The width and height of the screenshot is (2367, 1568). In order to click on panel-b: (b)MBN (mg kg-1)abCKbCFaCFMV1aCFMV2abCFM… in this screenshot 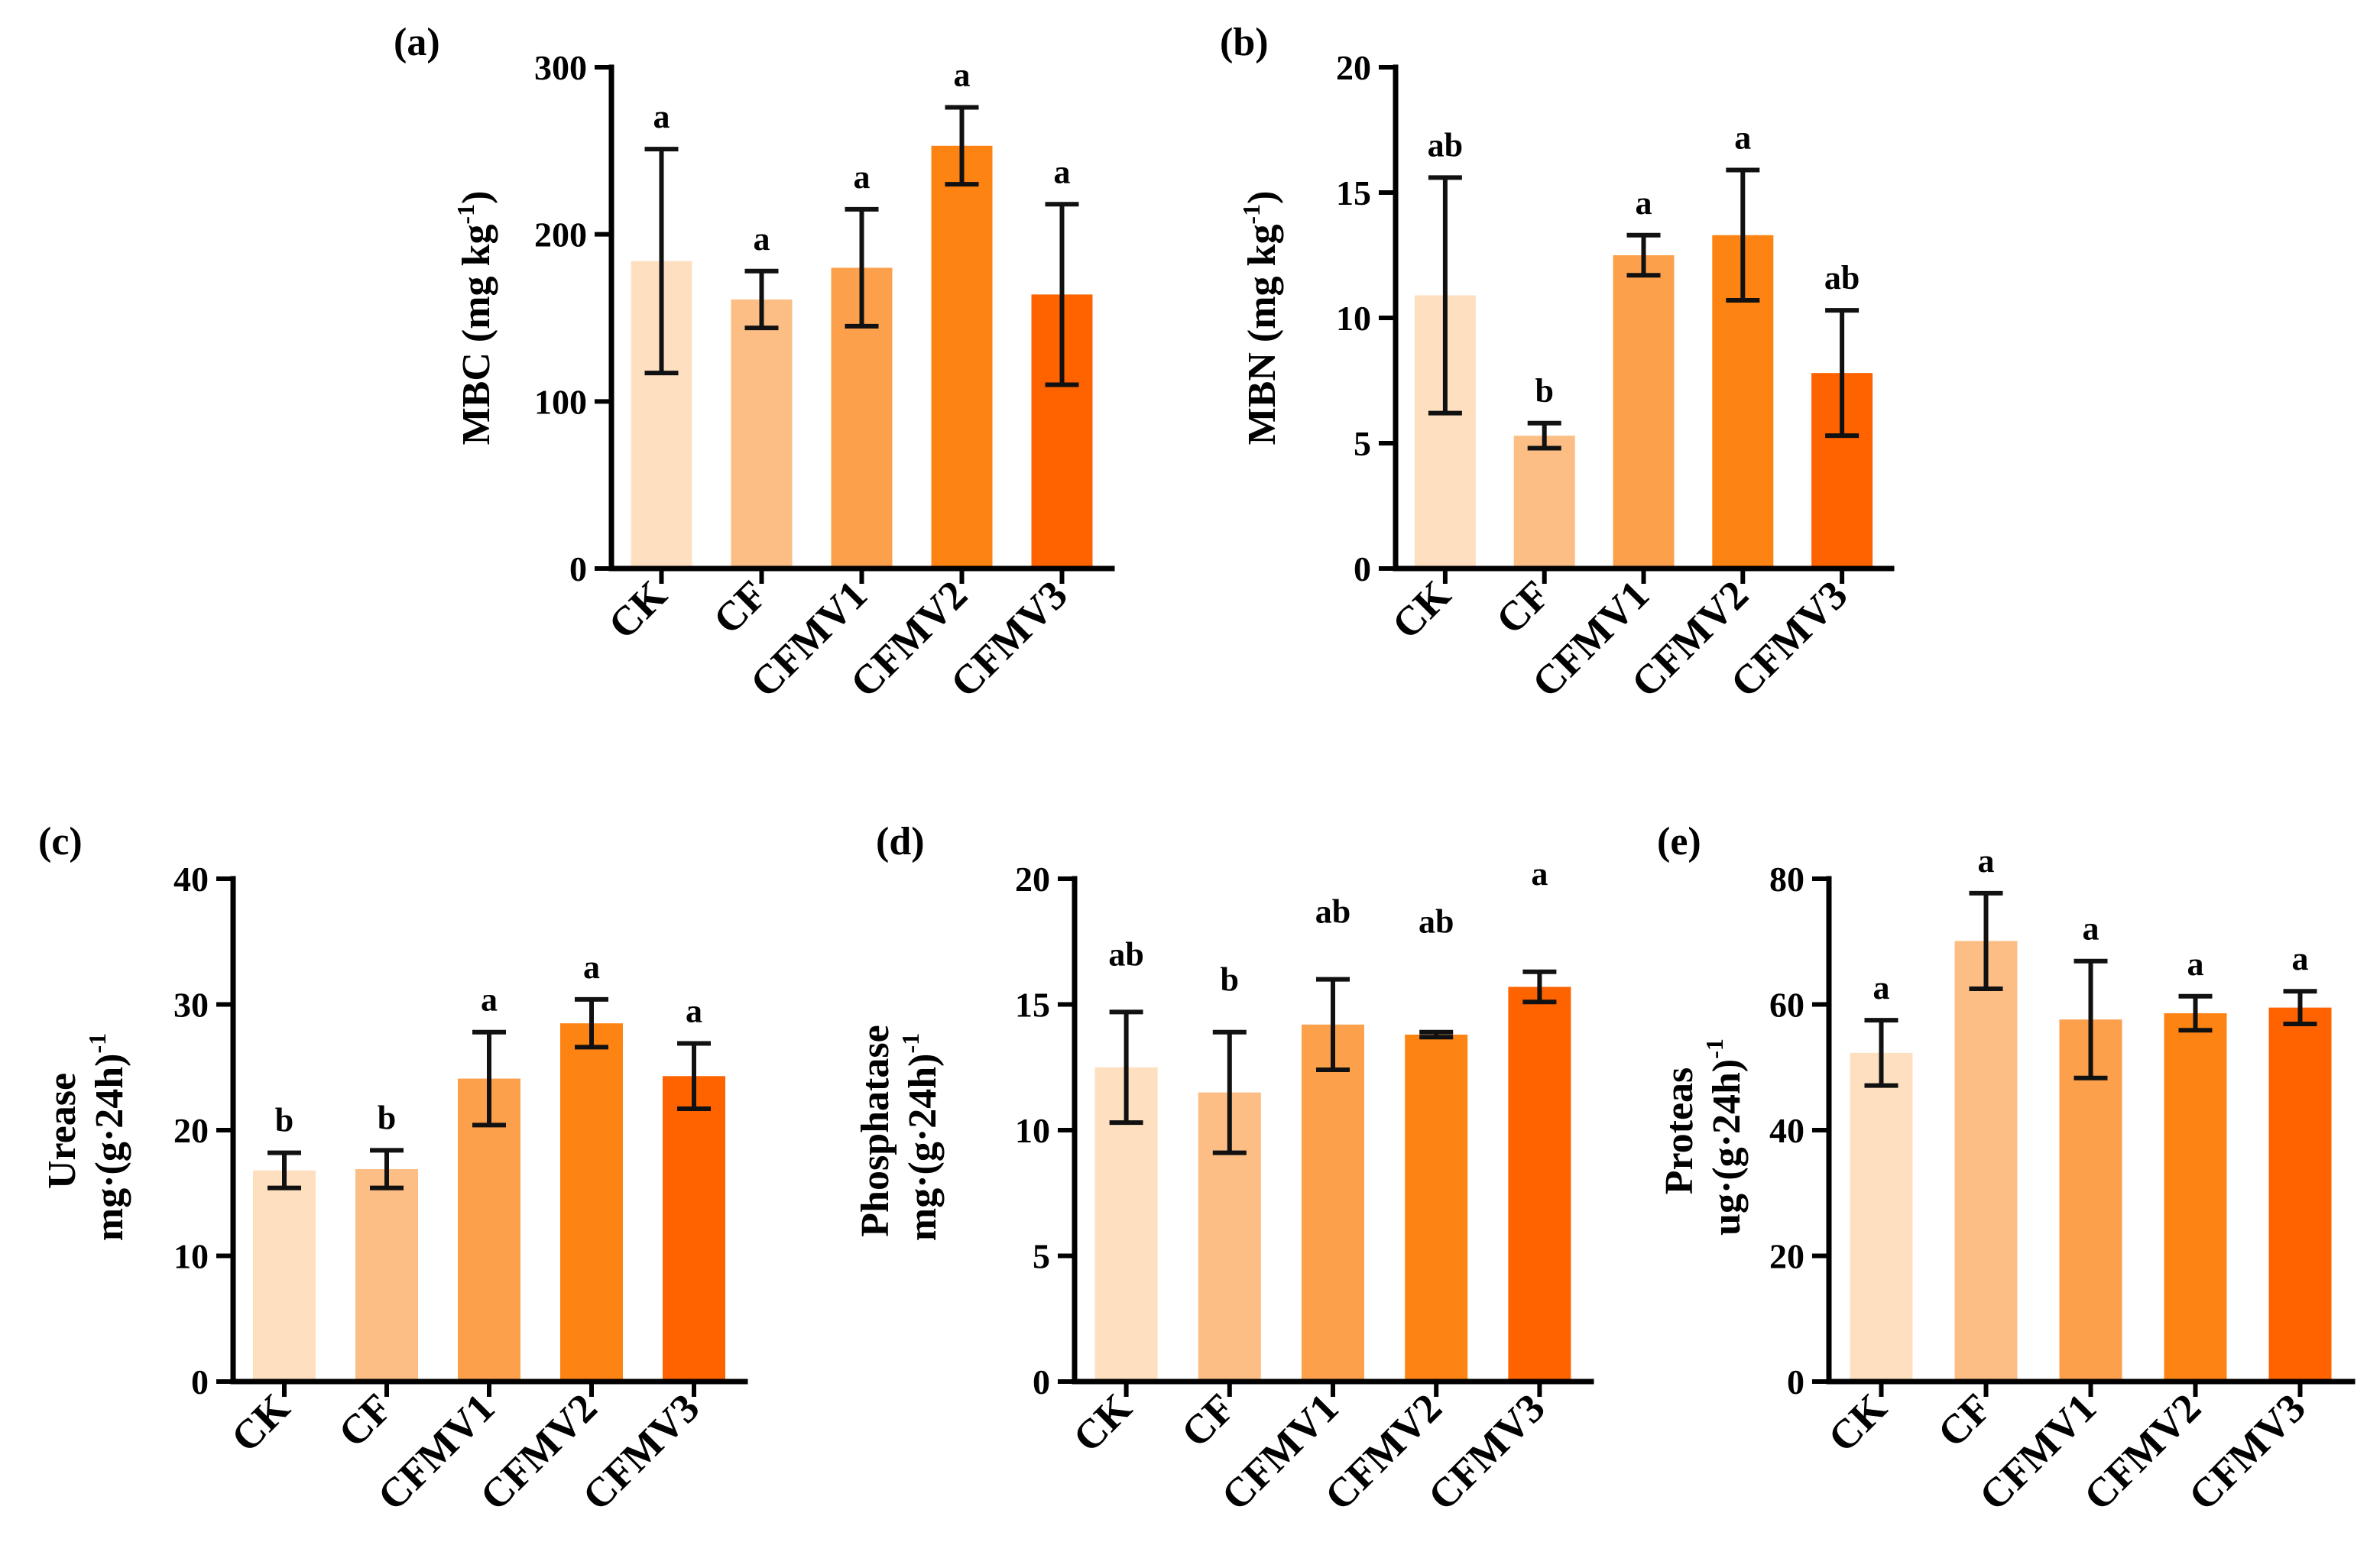, I will do `click(1558, 363)`.